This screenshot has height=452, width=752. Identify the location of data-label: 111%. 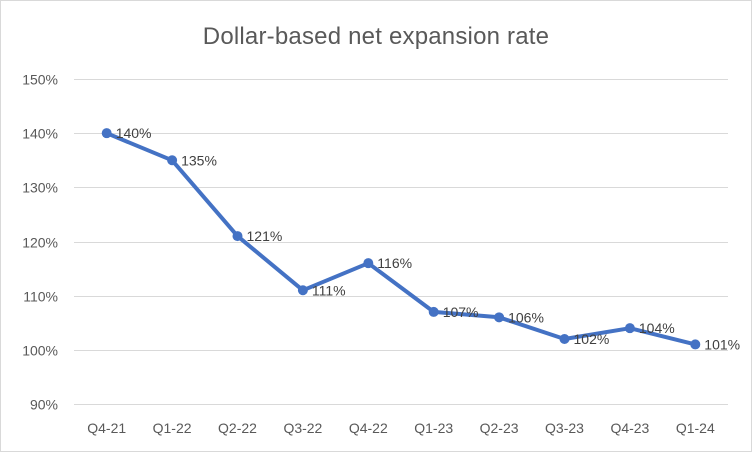
(329, 290).